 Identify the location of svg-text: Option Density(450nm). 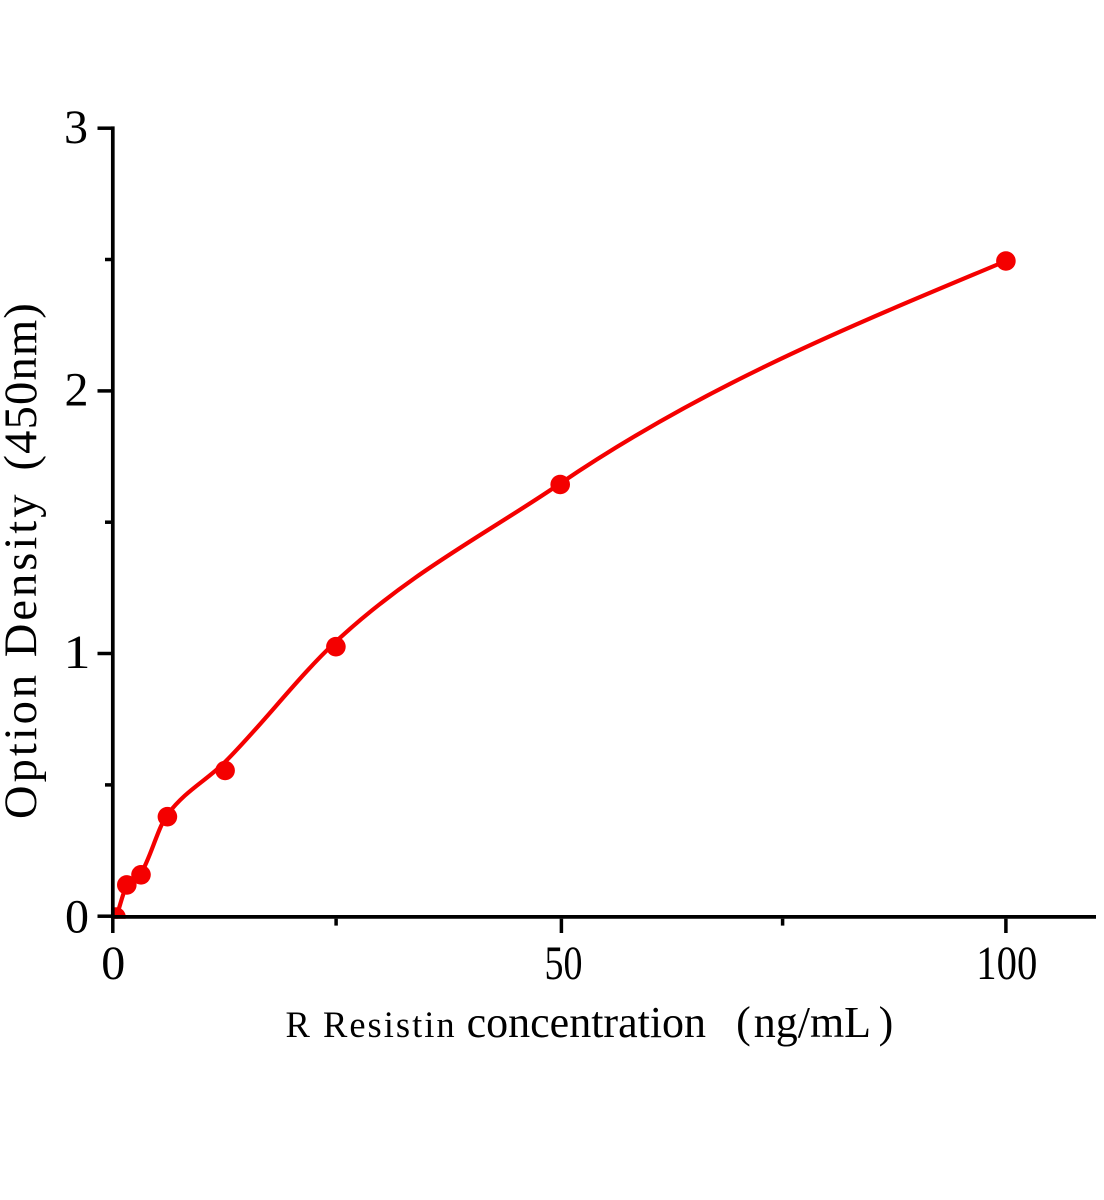
(23, 560).